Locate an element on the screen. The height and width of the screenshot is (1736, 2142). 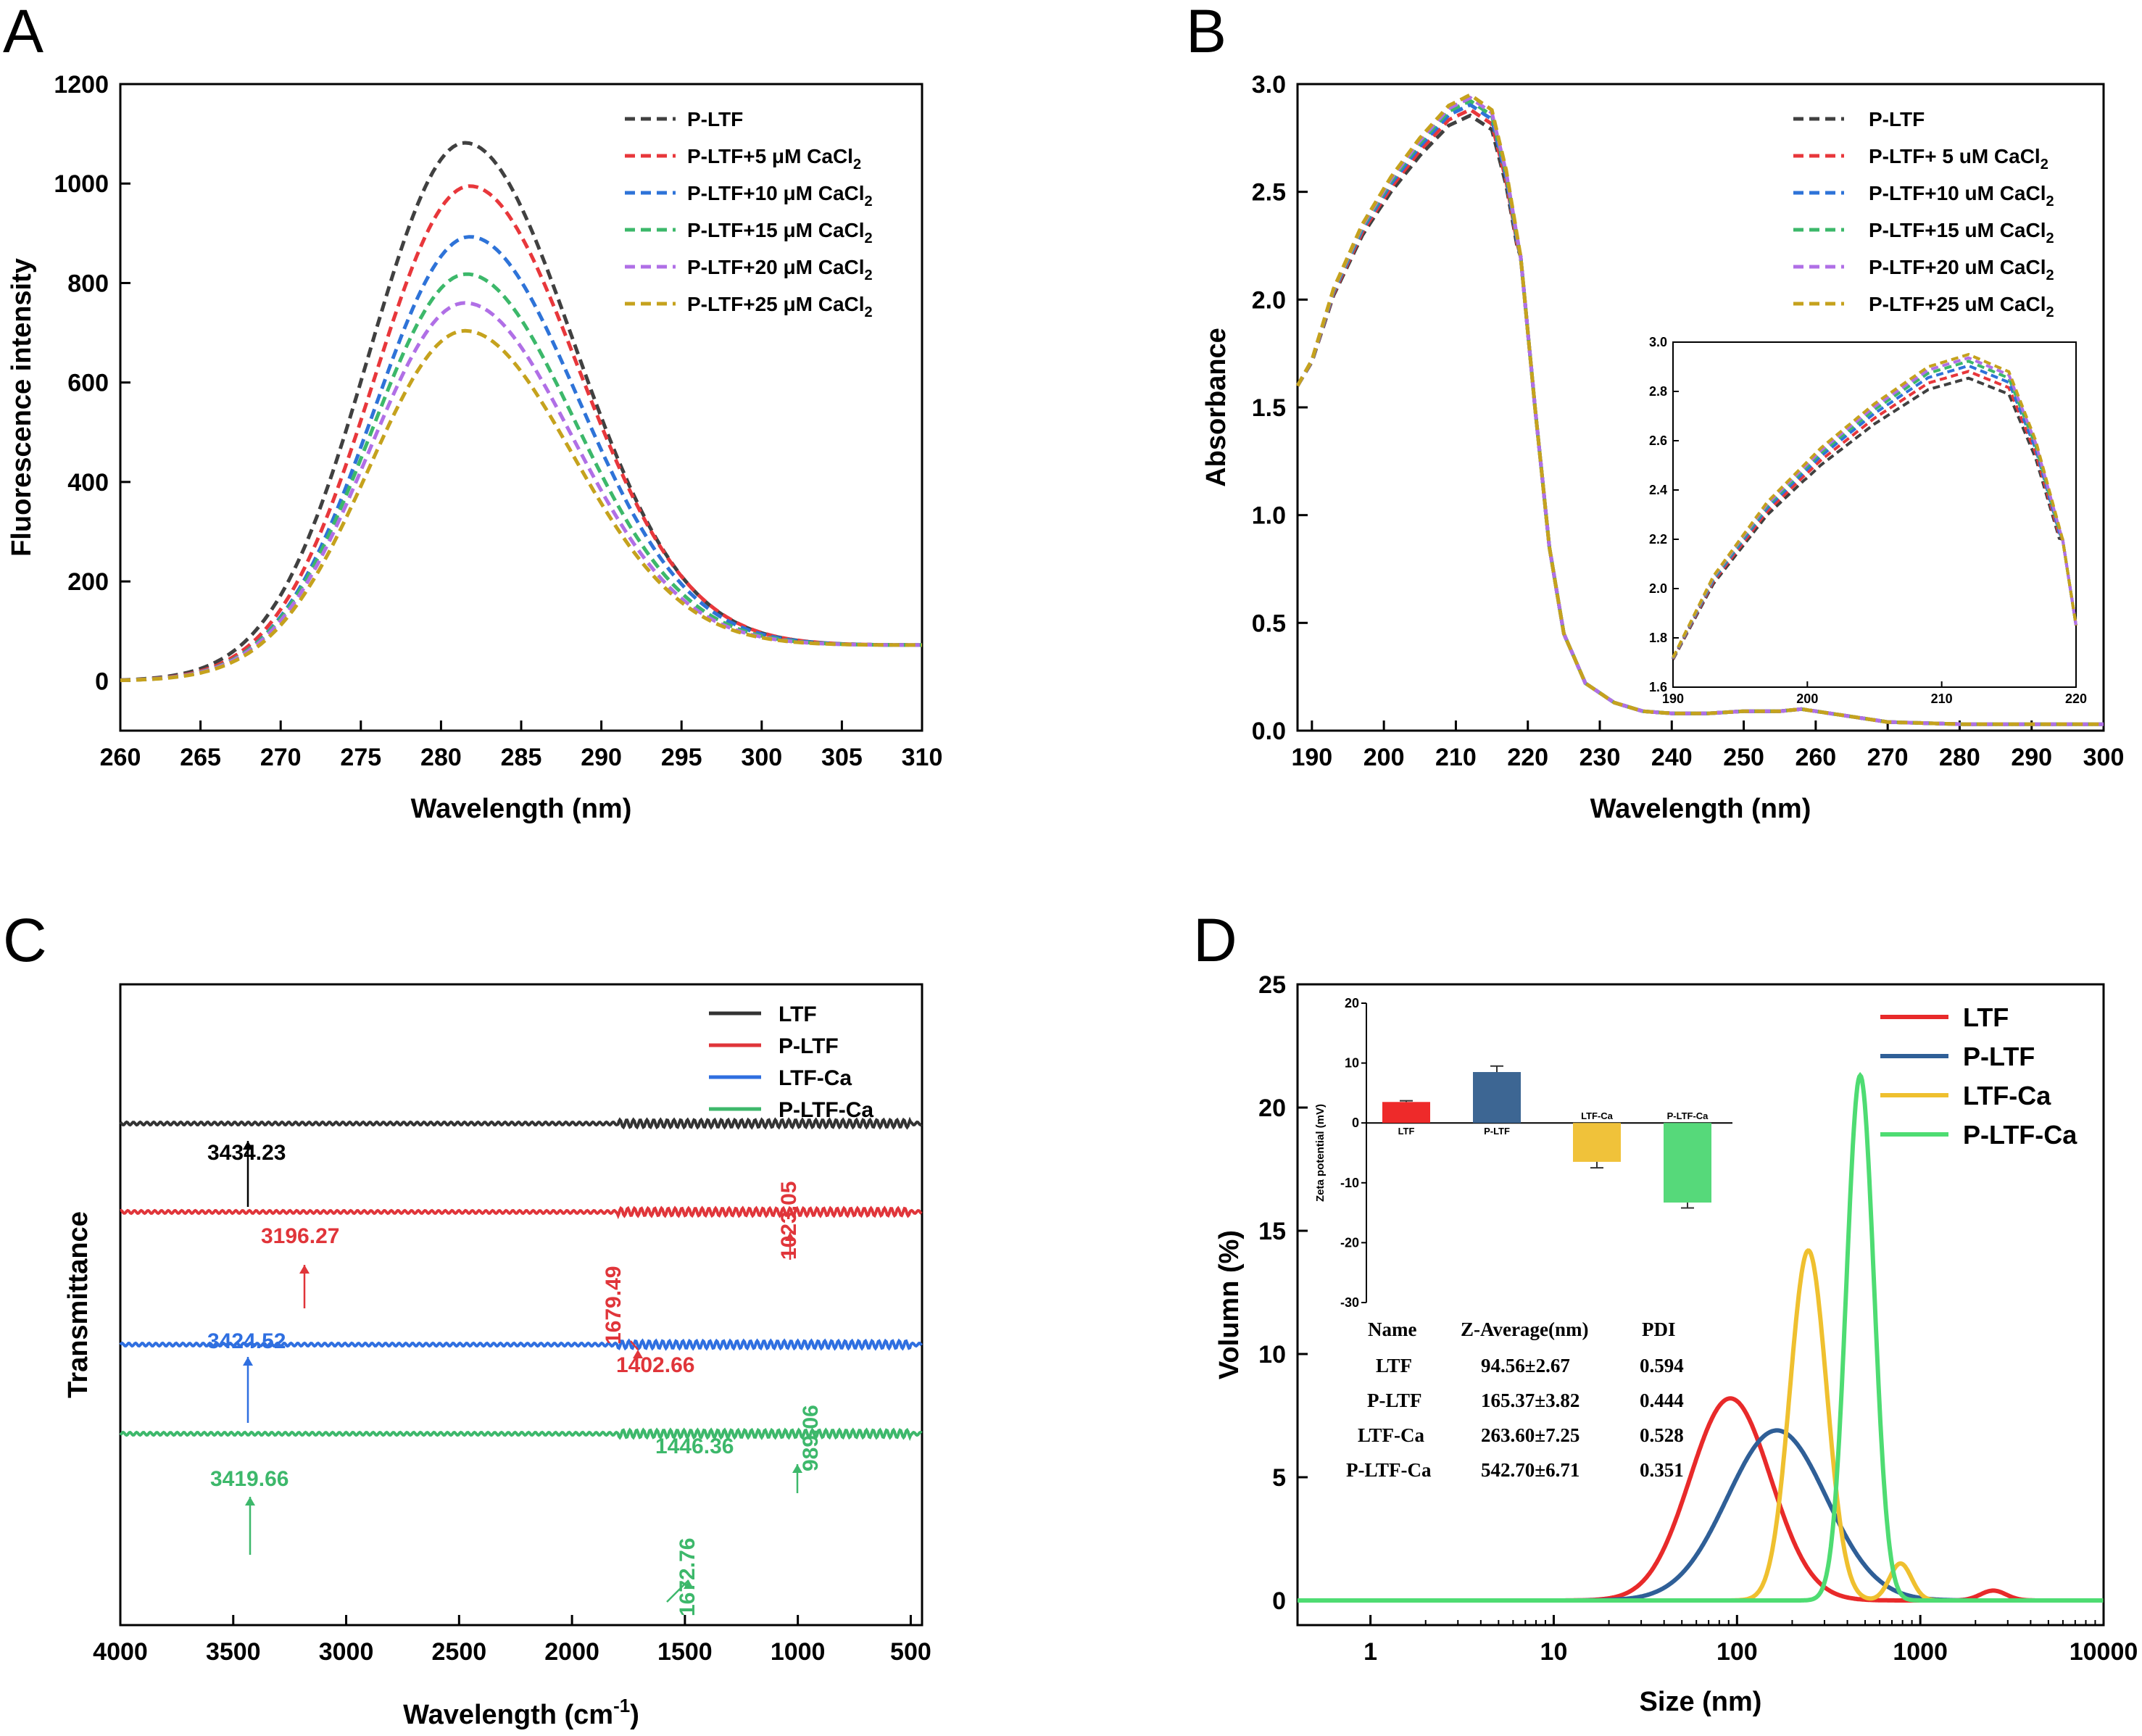
y-axis-label: Volumn (%) is located at coordinates (1229, 1304).